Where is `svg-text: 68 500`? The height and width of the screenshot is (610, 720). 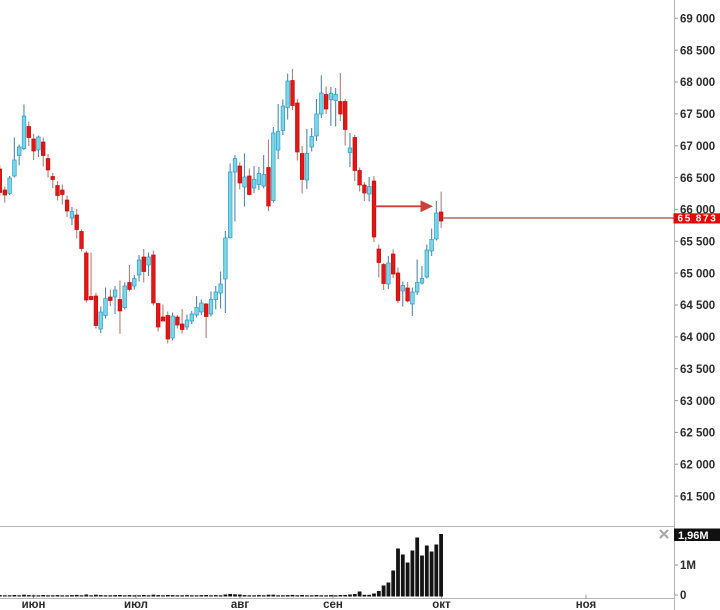
svg-text: 68 500 is located at coordinates (697, 51).